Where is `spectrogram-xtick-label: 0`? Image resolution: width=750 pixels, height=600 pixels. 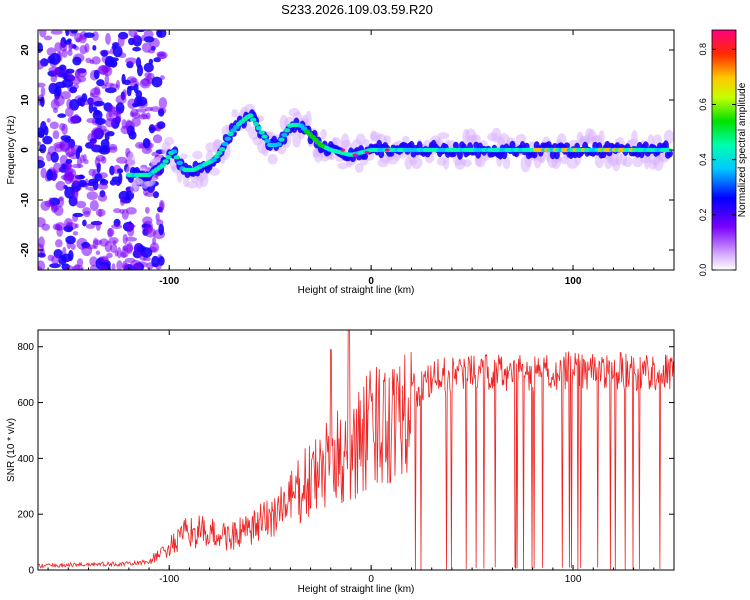 spectrogram-xtick-label: 0 is located at coordinates (371, 281).